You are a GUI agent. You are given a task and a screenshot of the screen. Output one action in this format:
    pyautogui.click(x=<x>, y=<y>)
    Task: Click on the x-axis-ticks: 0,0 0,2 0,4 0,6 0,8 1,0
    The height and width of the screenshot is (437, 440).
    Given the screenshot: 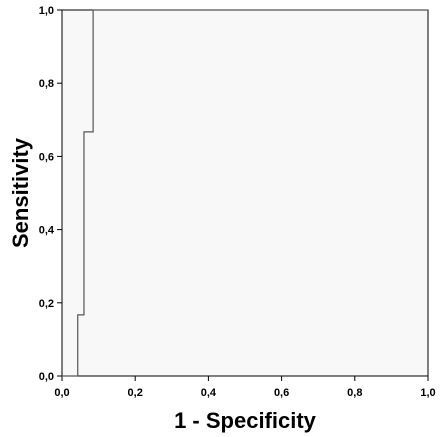 What is the action you would take?
    pyautogui.click(x=245, y=387)
    